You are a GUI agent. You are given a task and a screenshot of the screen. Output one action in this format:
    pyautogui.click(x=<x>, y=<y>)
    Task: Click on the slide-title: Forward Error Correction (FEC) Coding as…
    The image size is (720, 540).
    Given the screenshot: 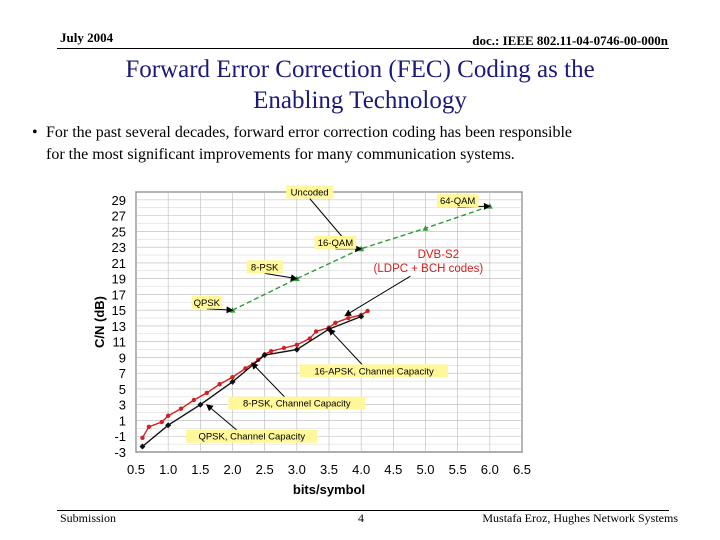 What is the action you would take?
    pyautogui.click(x=360, y=85)
    